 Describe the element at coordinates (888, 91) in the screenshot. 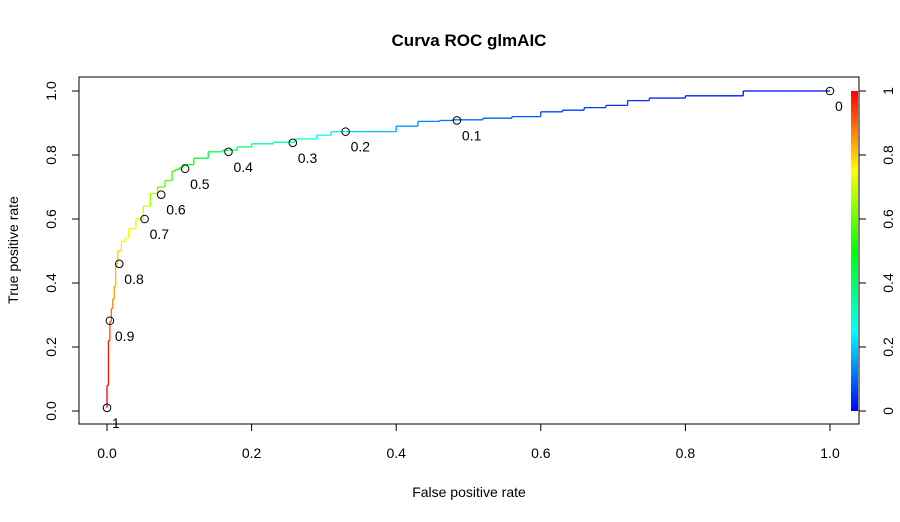

I see `colorkey-tick-label: 1` at that location.